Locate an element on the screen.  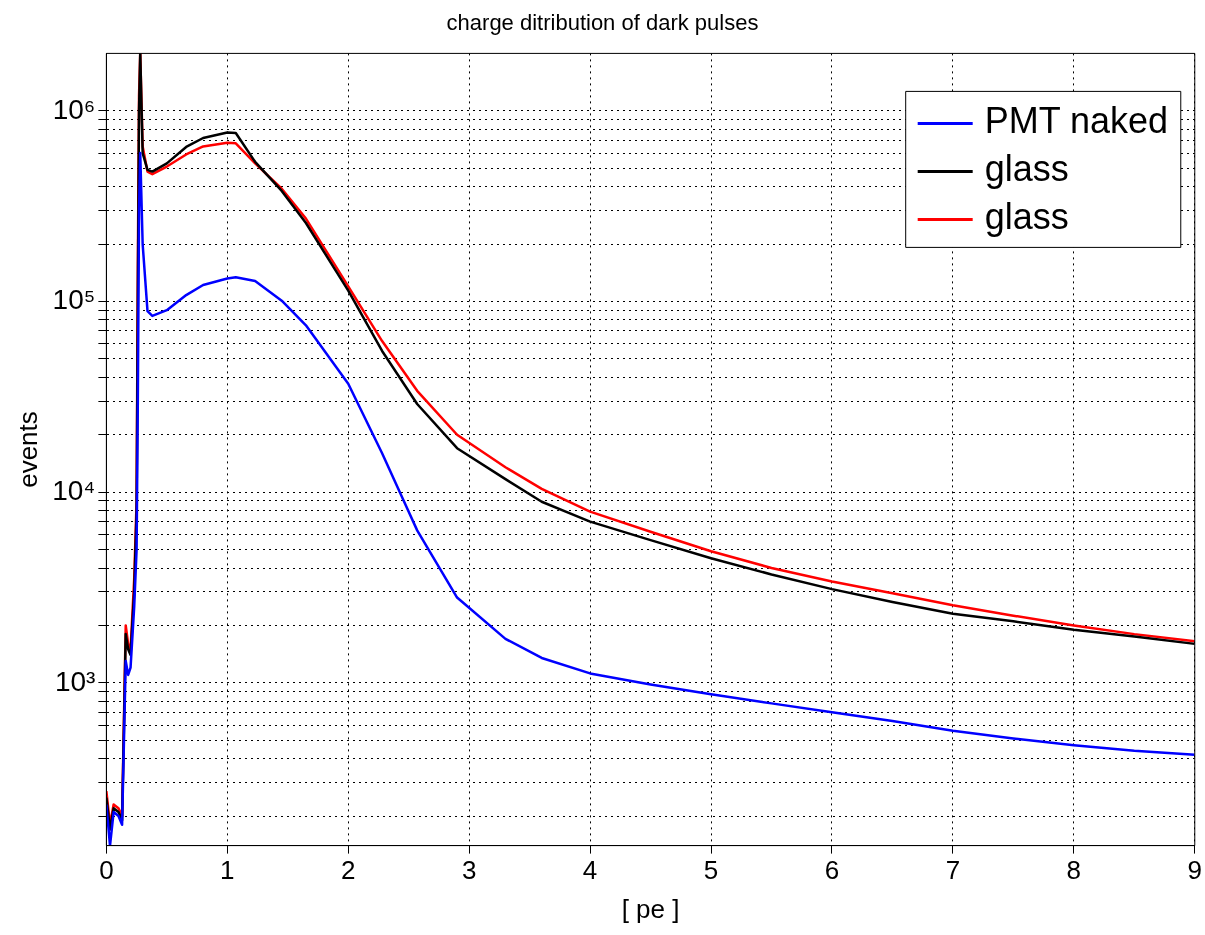
x-tick-label: 0 is located at coordinates (106, 870).